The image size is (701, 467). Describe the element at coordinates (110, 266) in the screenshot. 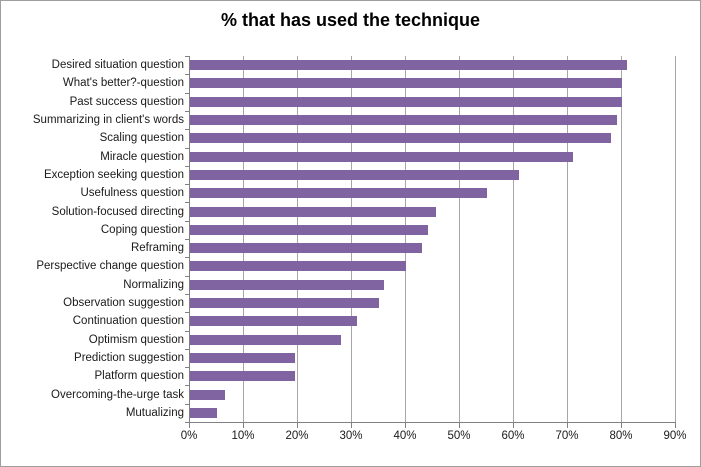

I see `category-label: Perspective change question` at that location.